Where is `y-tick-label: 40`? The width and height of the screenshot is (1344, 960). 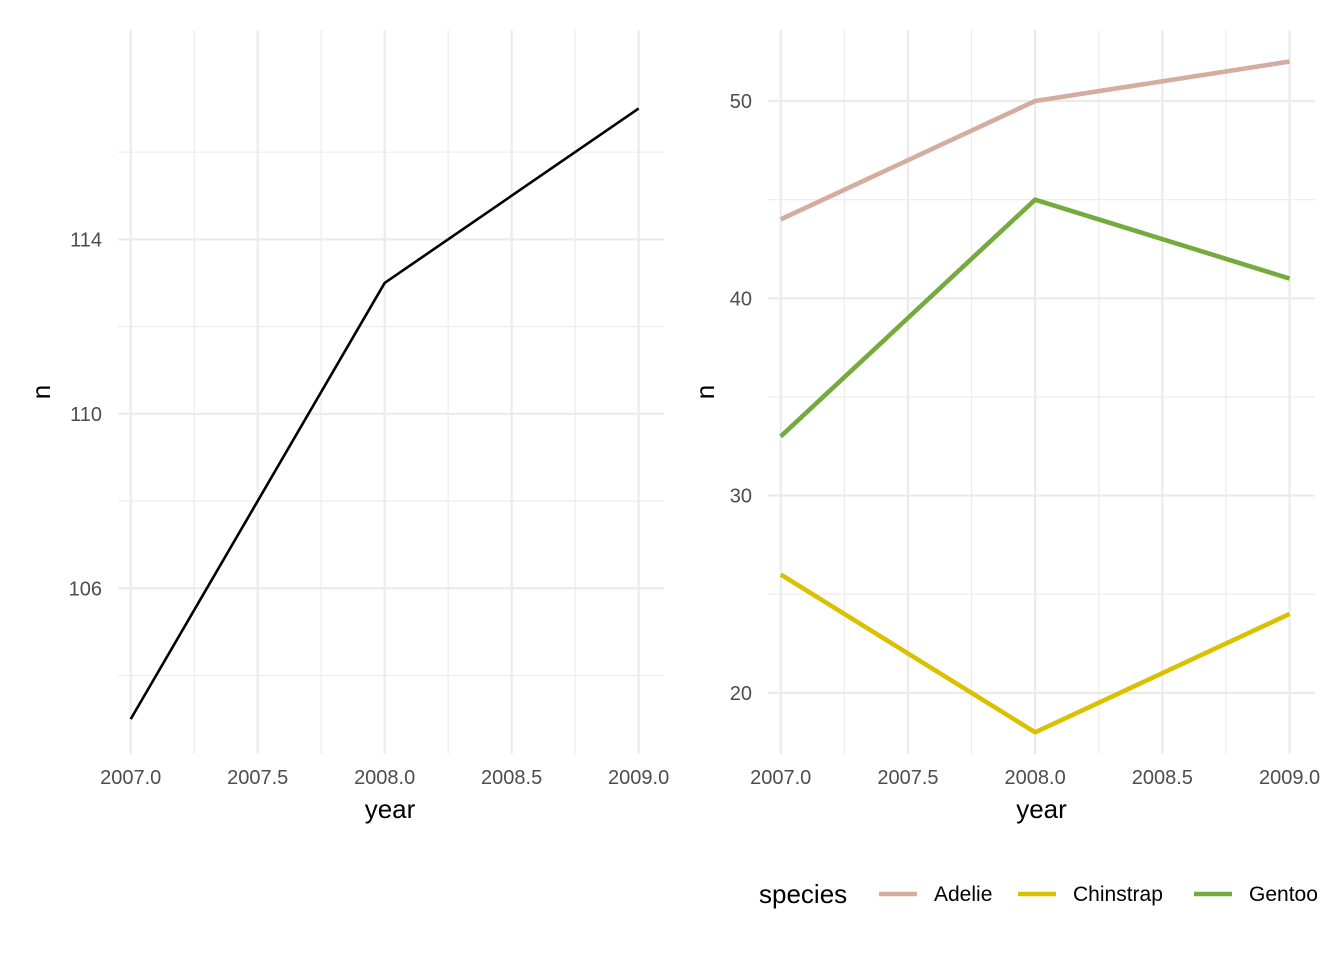 y-tick-label: 40 is located at coordinates (741, 299).